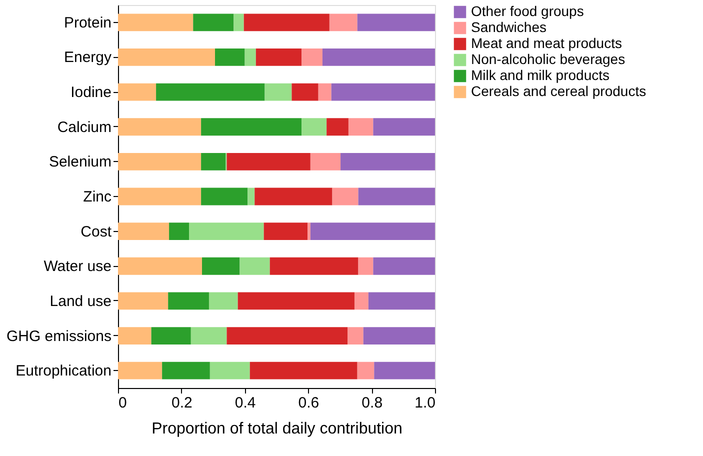 This screenshot has height=456, width=703. What do you see at coordinates (96, 231) in the screenshot?
I see `y-tick-label: Cost` at bounding box center [96, 231].